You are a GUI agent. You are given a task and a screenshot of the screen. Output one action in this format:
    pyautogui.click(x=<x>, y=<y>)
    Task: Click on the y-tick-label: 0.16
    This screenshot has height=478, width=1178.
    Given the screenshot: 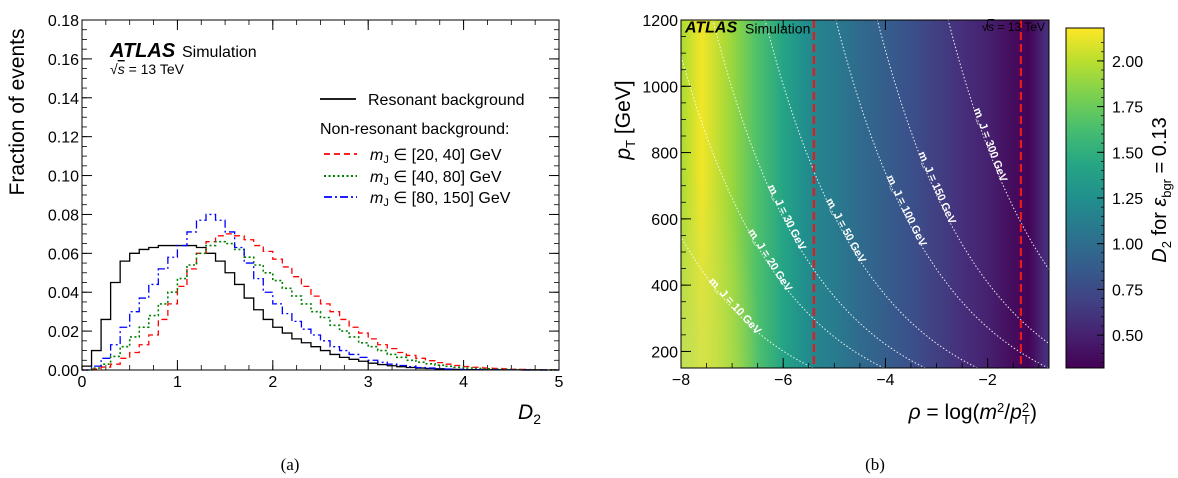 What is the action you would take?
    pyautogui.click(x=63, y=60)
    